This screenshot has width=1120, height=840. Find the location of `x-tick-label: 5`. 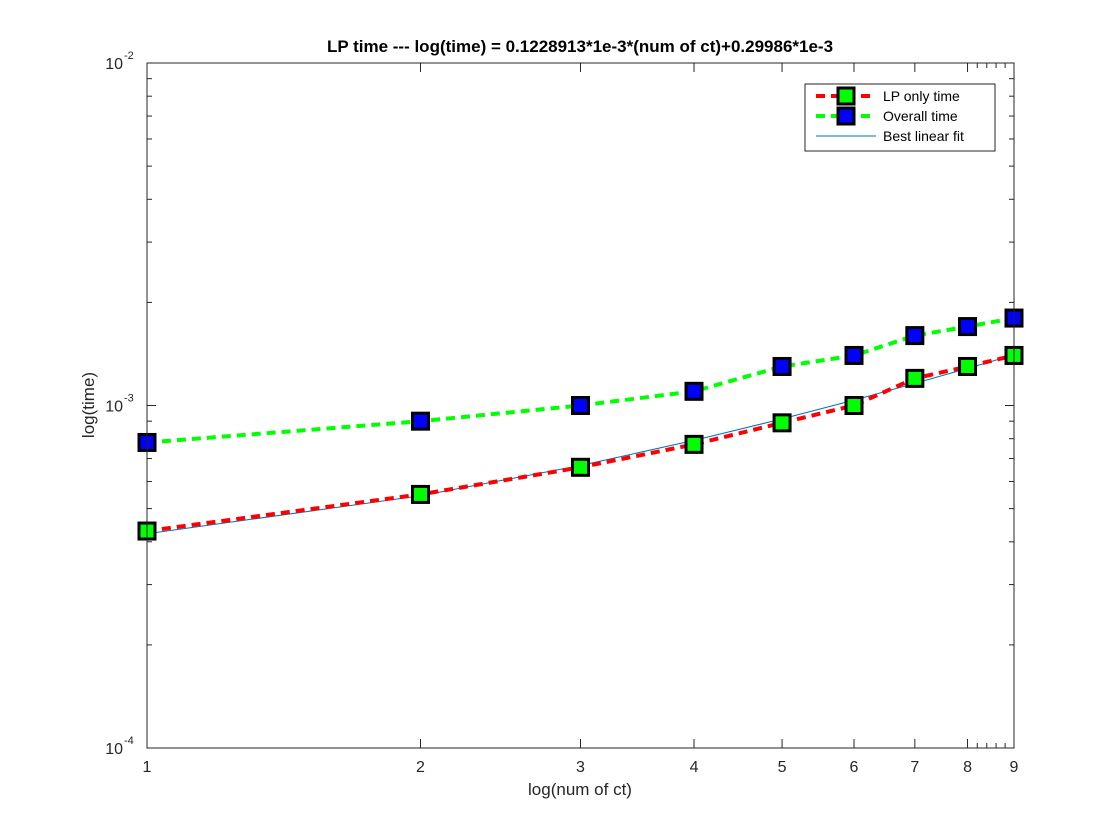

x-tick-label: 5 is located at coordinates (782, 767).